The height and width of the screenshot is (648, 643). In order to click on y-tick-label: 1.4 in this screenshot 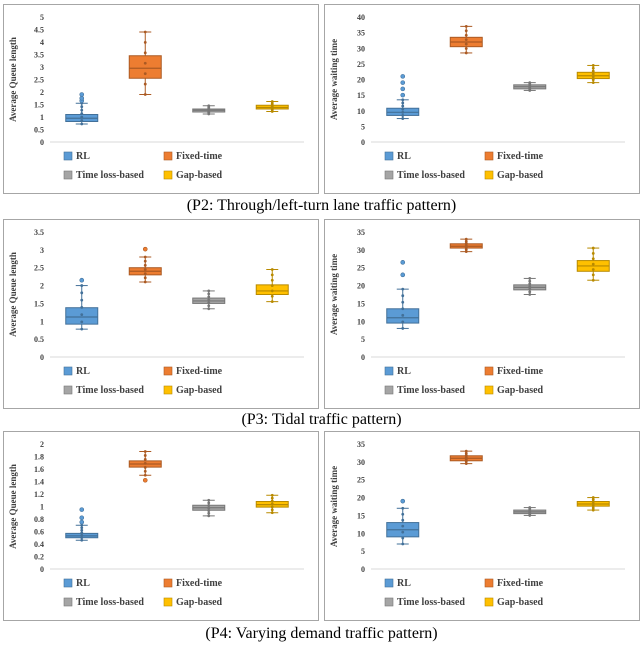, I will do `click(39, 482)`.